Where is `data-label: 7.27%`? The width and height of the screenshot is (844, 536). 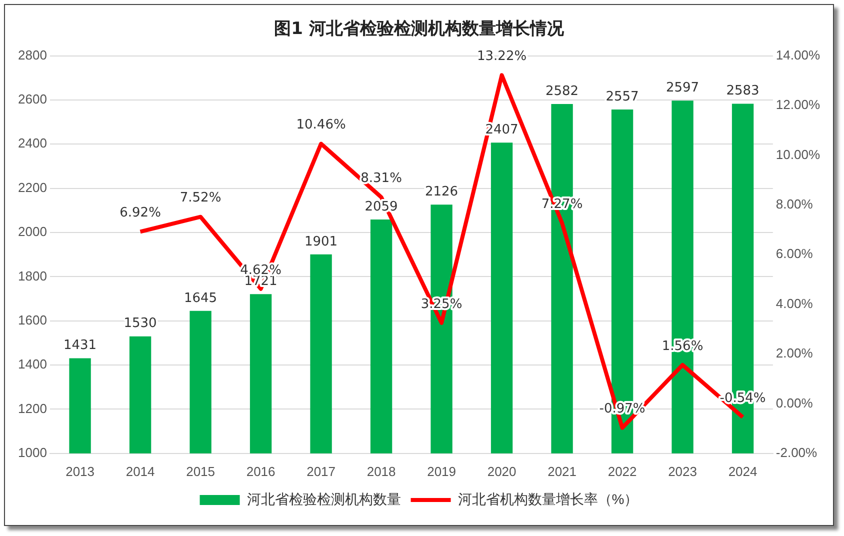 data-label: 7.27% is located at coordinates (562, 204).